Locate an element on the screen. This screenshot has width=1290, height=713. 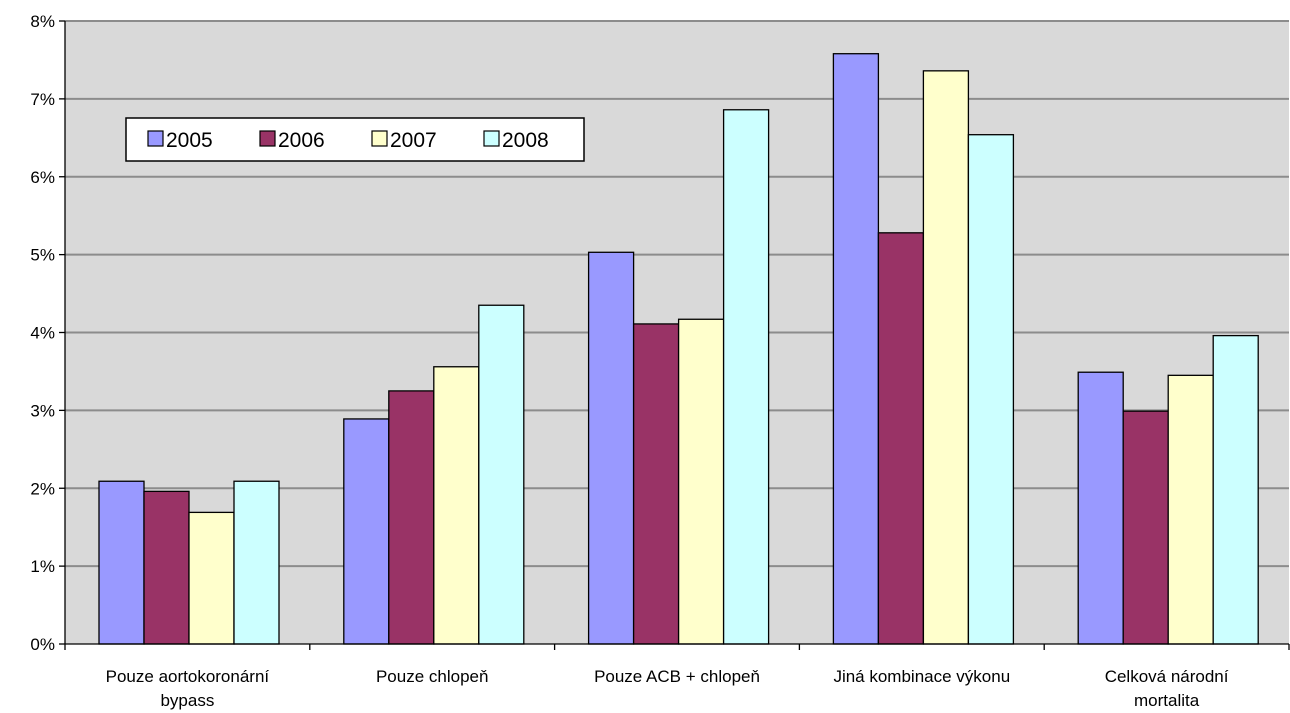
legend-swatch-2005 is located at coordinates (155, 138).